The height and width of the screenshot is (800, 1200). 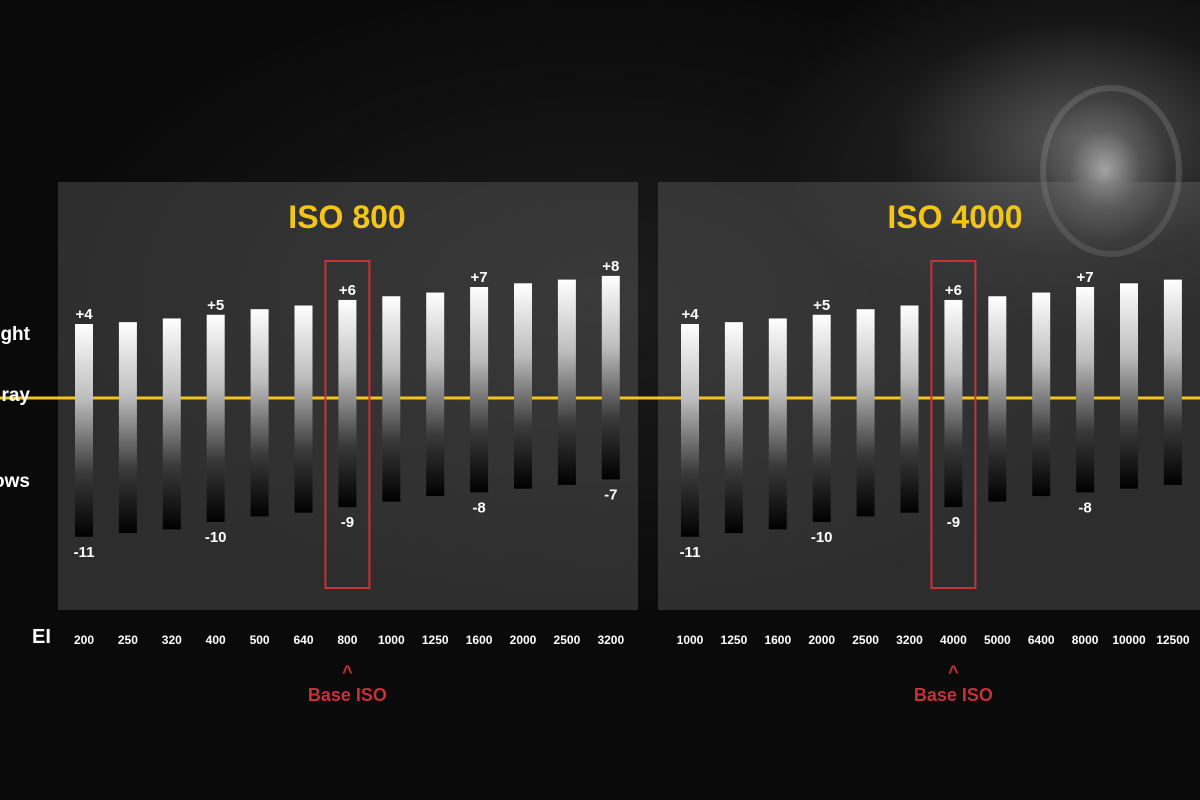 I want to click on highlight-axis-label: ght, so click(x=15, y=334).